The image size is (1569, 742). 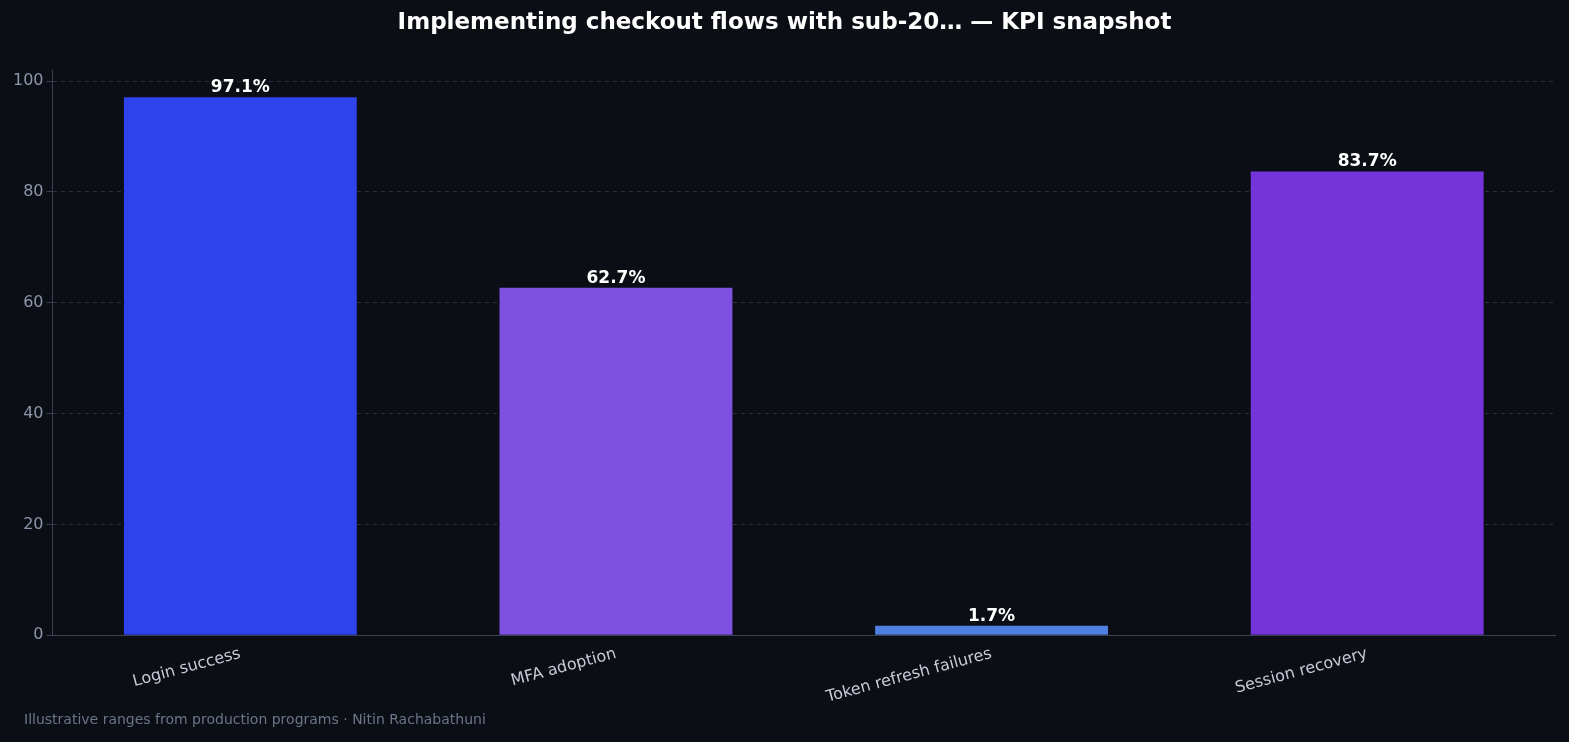 I want to click on x-tick-label: Login success, so click(x=186, y=667).